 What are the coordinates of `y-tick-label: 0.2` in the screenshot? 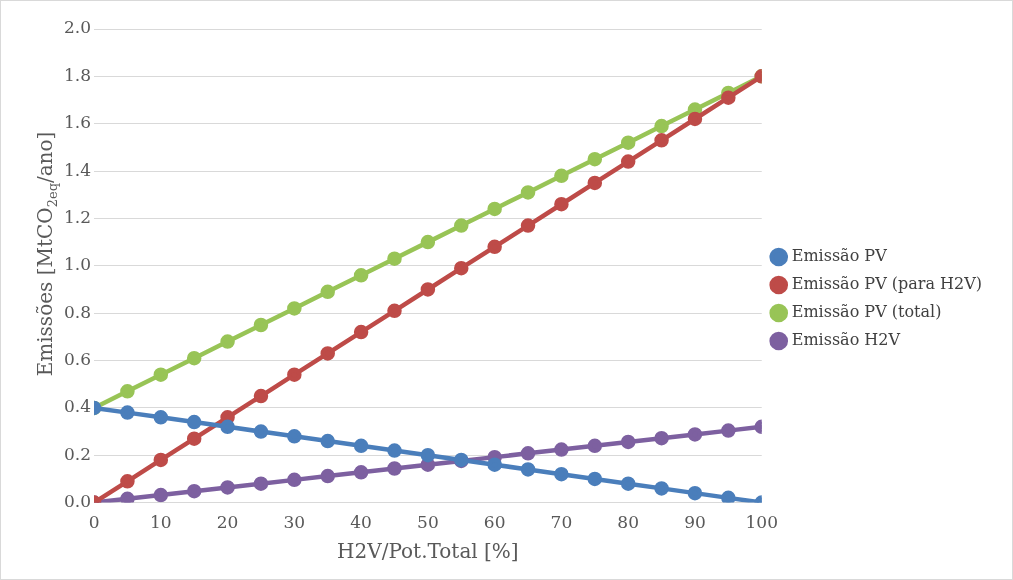 It's located at (77, 453).